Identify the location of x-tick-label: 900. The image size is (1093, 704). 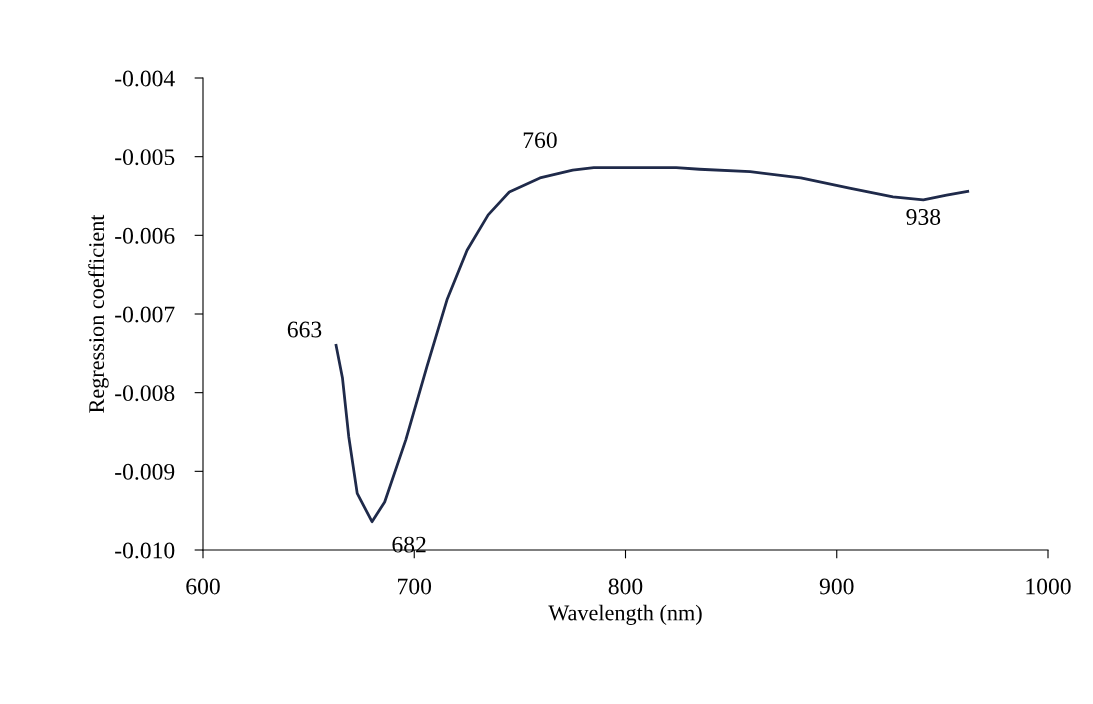
(836, 586).